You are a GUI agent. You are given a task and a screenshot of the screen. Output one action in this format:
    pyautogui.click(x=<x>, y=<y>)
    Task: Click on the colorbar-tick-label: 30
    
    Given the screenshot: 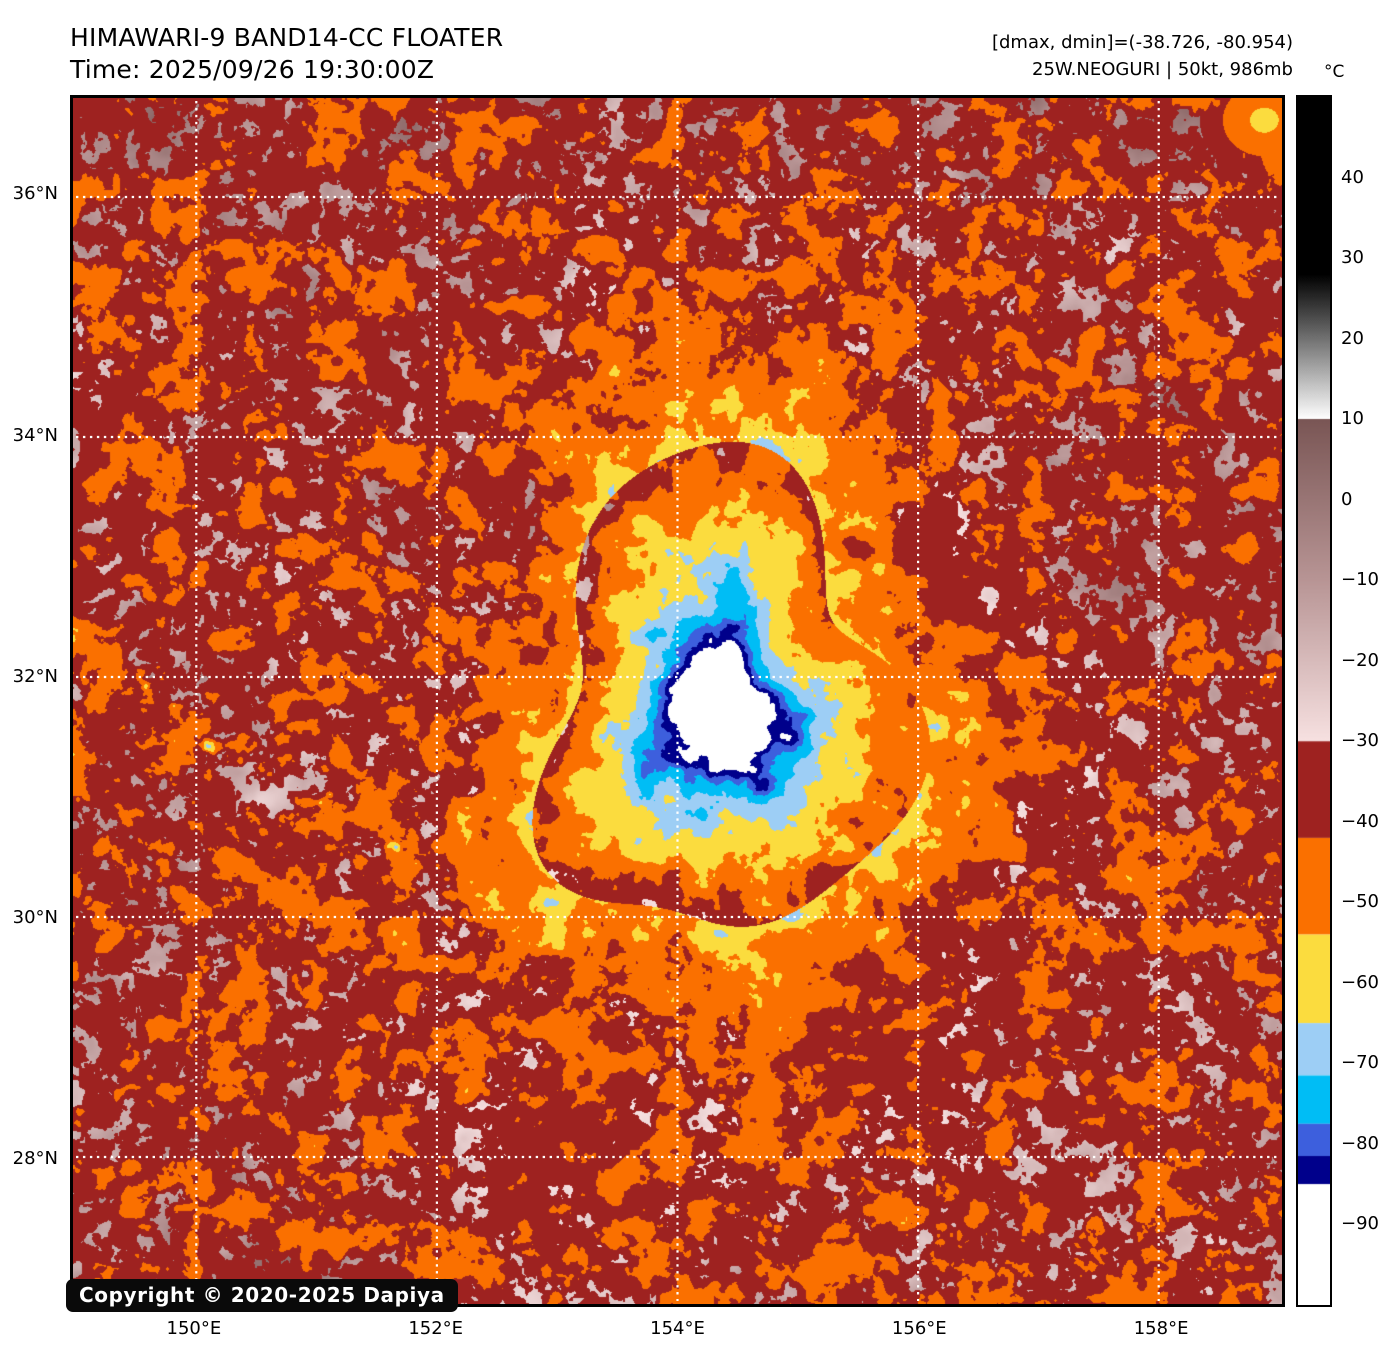 What is the action you would take?
    pyautogui.click(x=1352, y=258)
    